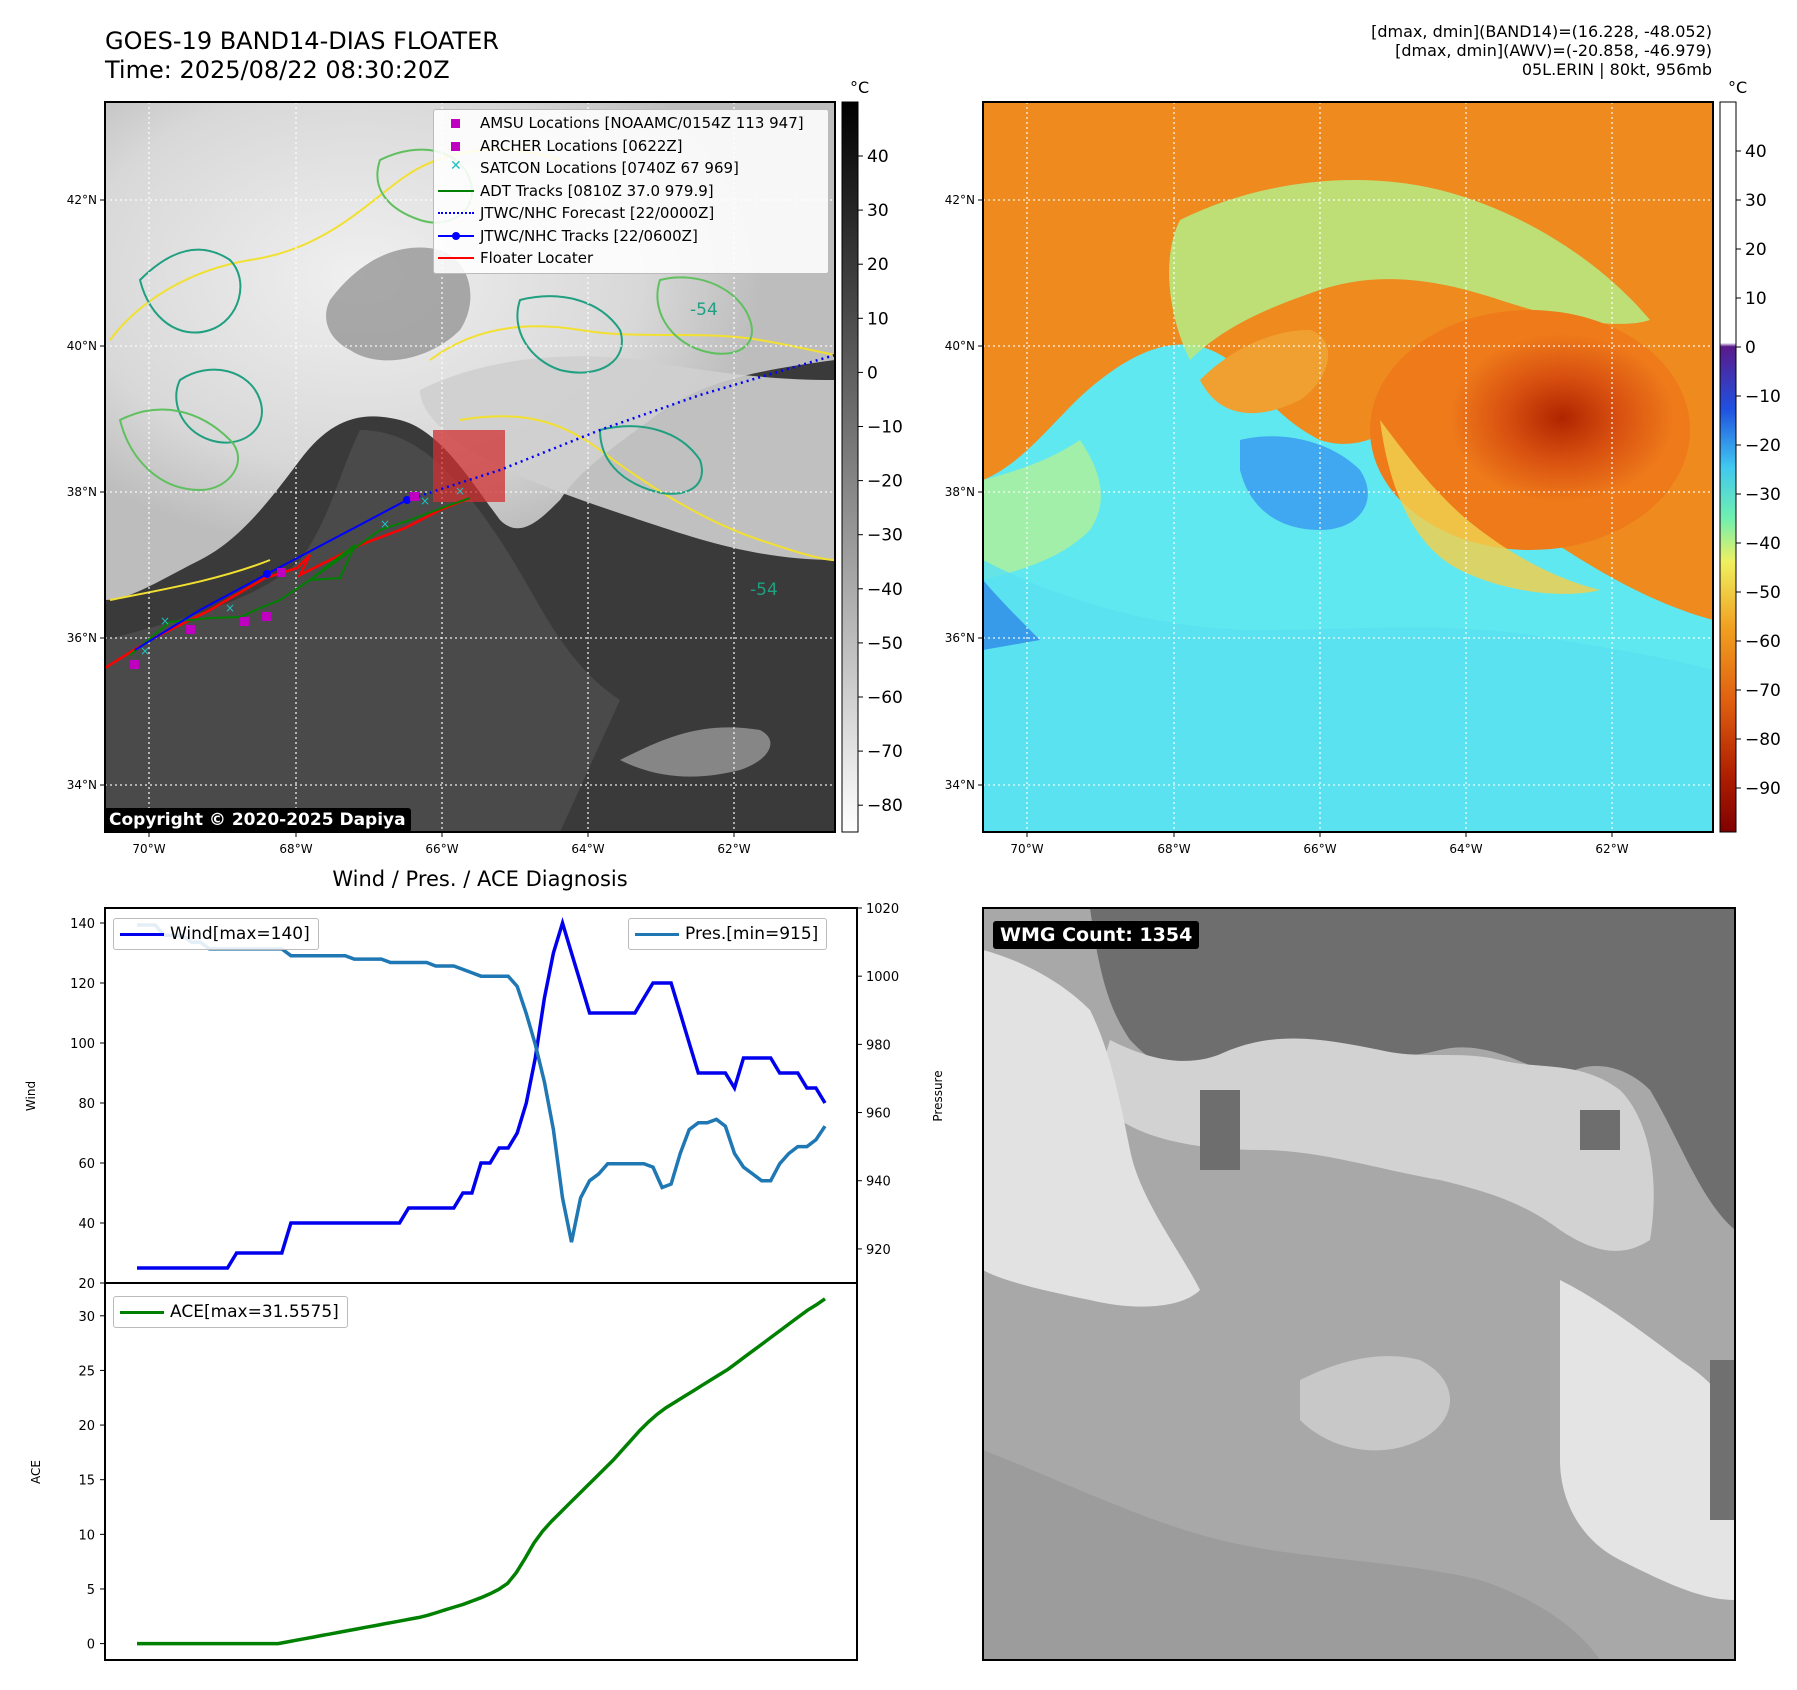  I want to click on ace-tick-label: 30, so click(86, 1317).